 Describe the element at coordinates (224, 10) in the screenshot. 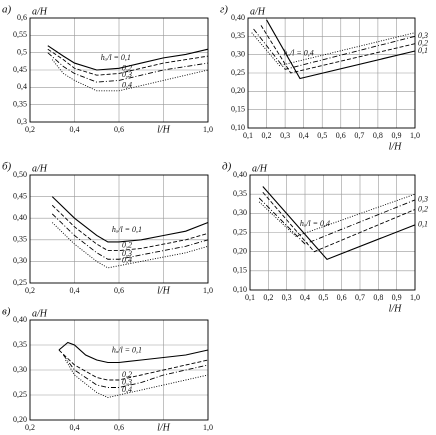

I see `panel-label: г)` at that location.